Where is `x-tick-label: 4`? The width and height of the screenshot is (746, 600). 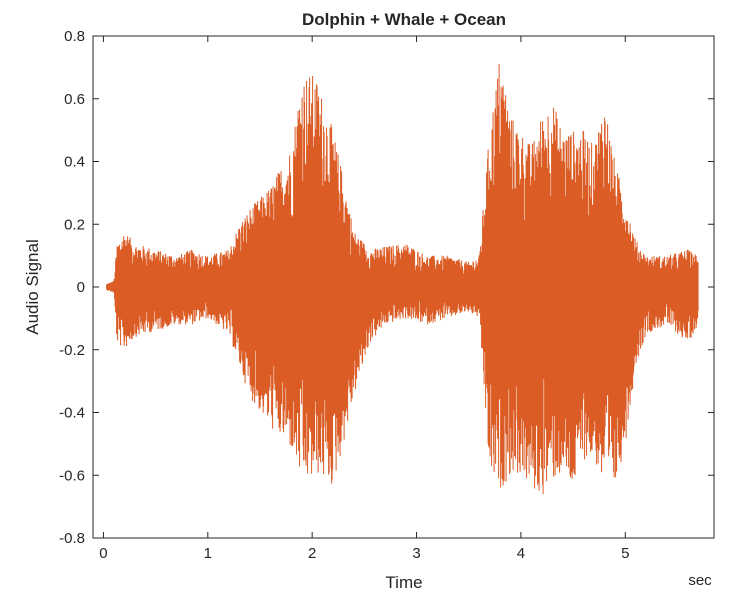
x-tick-label: 4 is located at coordinates (521, 553).